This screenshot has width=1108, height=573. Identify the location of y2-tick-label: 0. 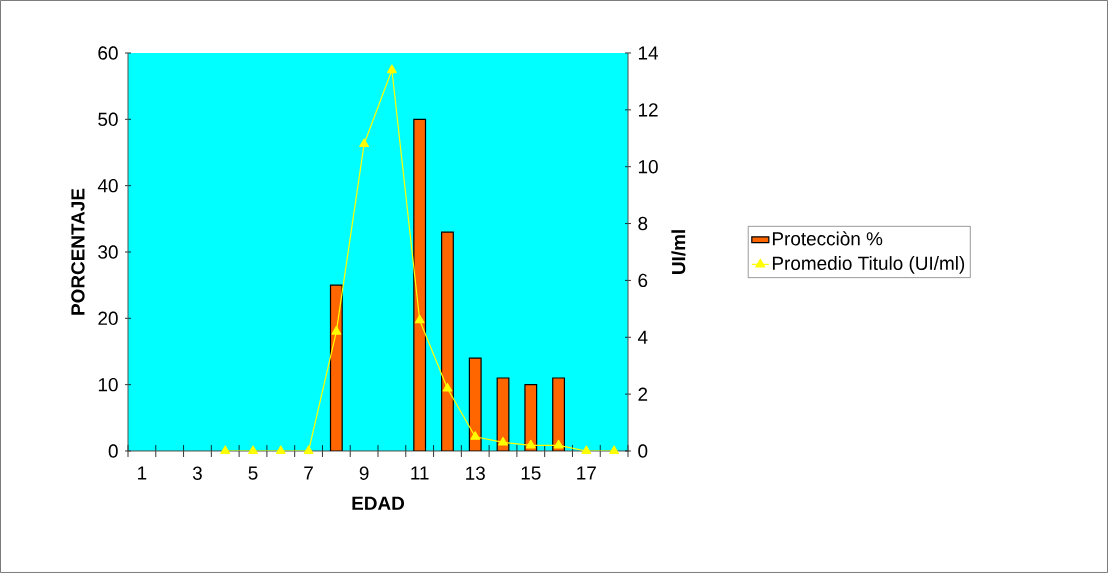
(643, 451).